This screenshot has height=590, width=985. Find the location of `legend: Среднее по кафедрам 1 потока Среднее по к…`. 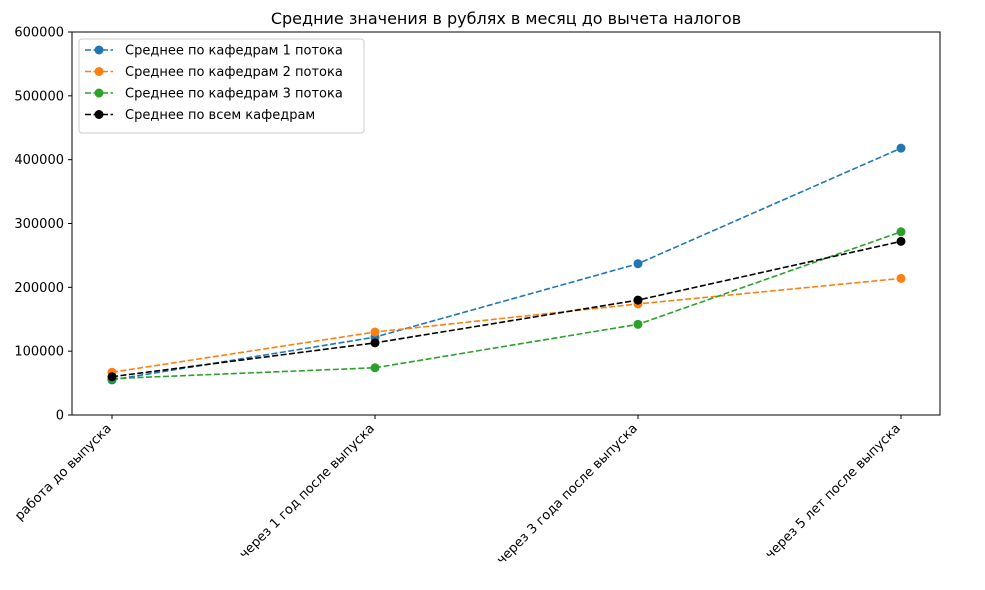

legend: Среднее по кафедрам 1 потока Среднее по к… is located at coordinates (221, 86).